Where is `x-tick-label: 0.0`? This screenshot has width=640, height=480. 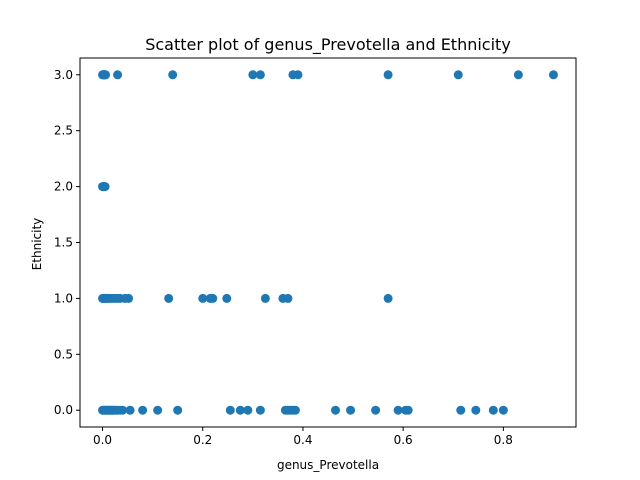
x-tick-label: 0.0 is located at coordinates (102, 440).